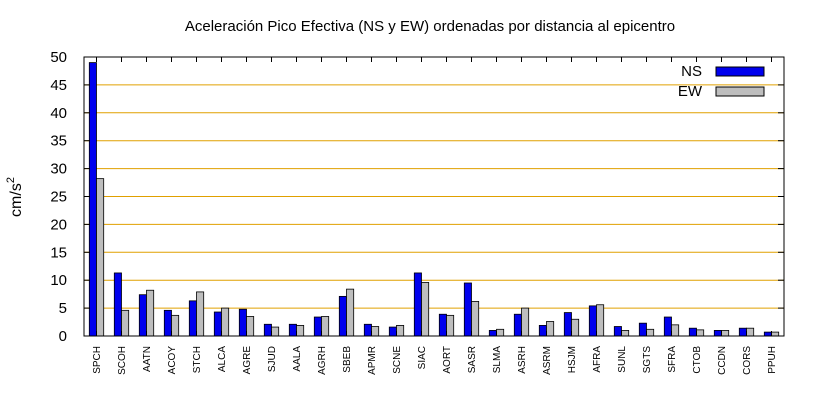 The width and height of the screenshot is (820, 400). Describe the element at coordinates (722, 360) in the screenshot. I see `x-tick-label-ccdn: CCDN` at that location.